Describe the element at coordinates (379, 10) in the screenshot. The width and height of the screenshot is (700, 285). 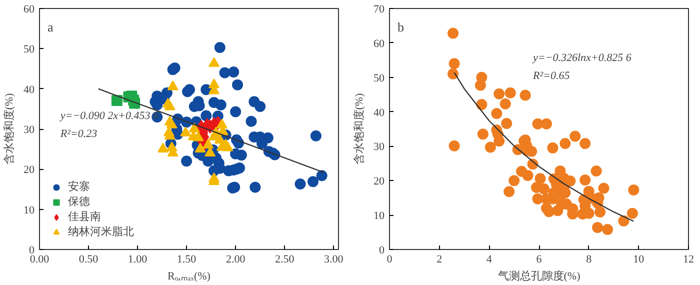
I see `y-tick-label: 70` at that location.